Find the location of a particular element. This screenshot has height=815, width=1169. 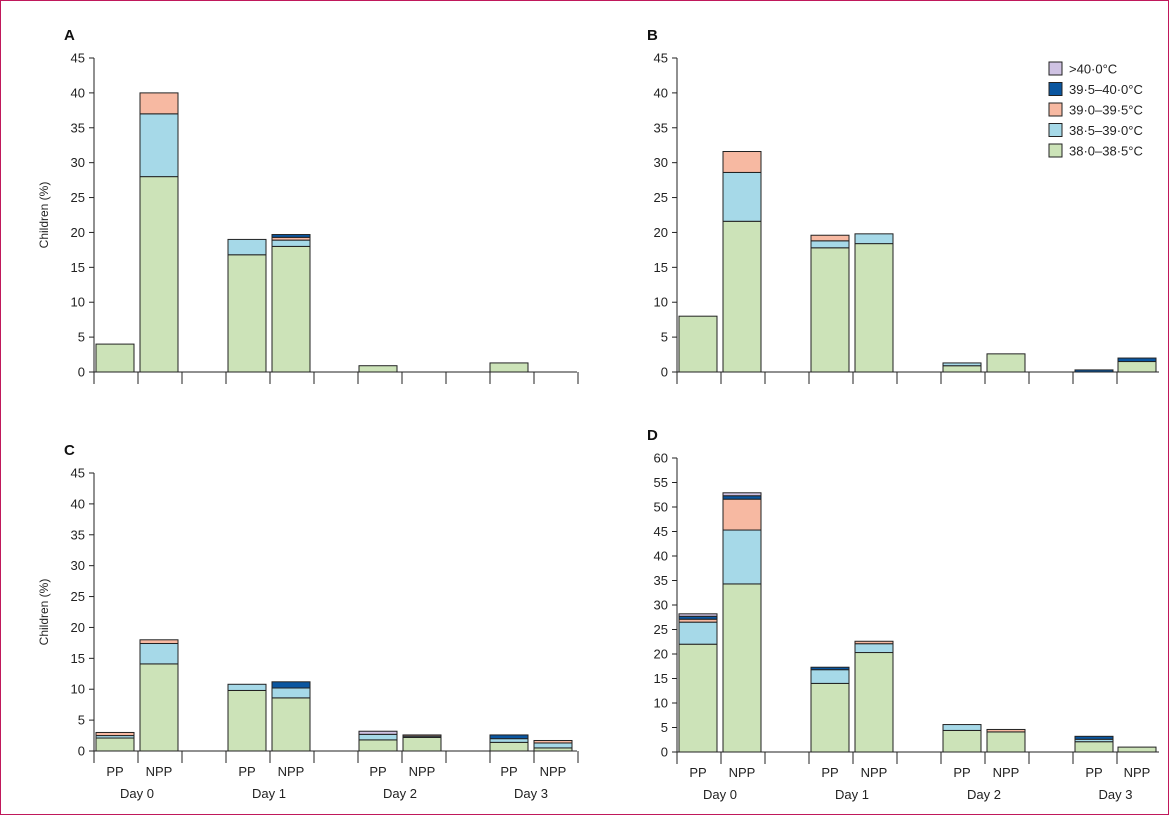

y-tick-label: 60 is located at coordinates (661, 458).